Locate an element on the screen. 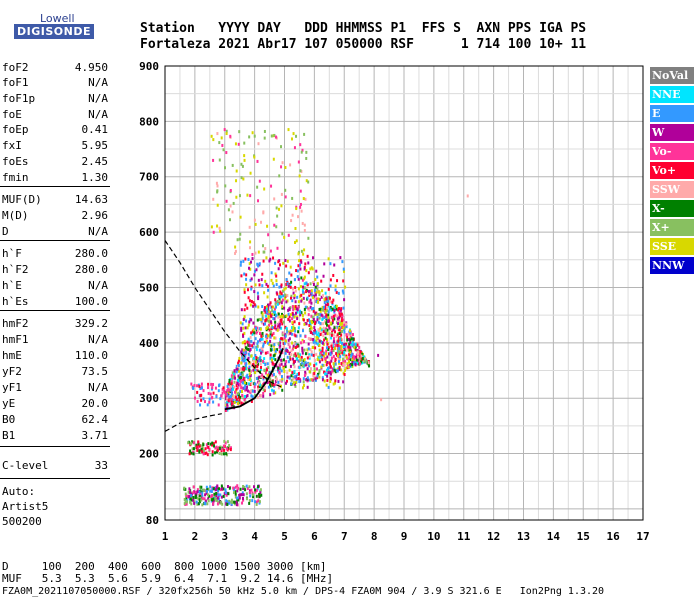 The image size is (700, 600). y-tick-label: 800 is located at coordinates (149, 121).